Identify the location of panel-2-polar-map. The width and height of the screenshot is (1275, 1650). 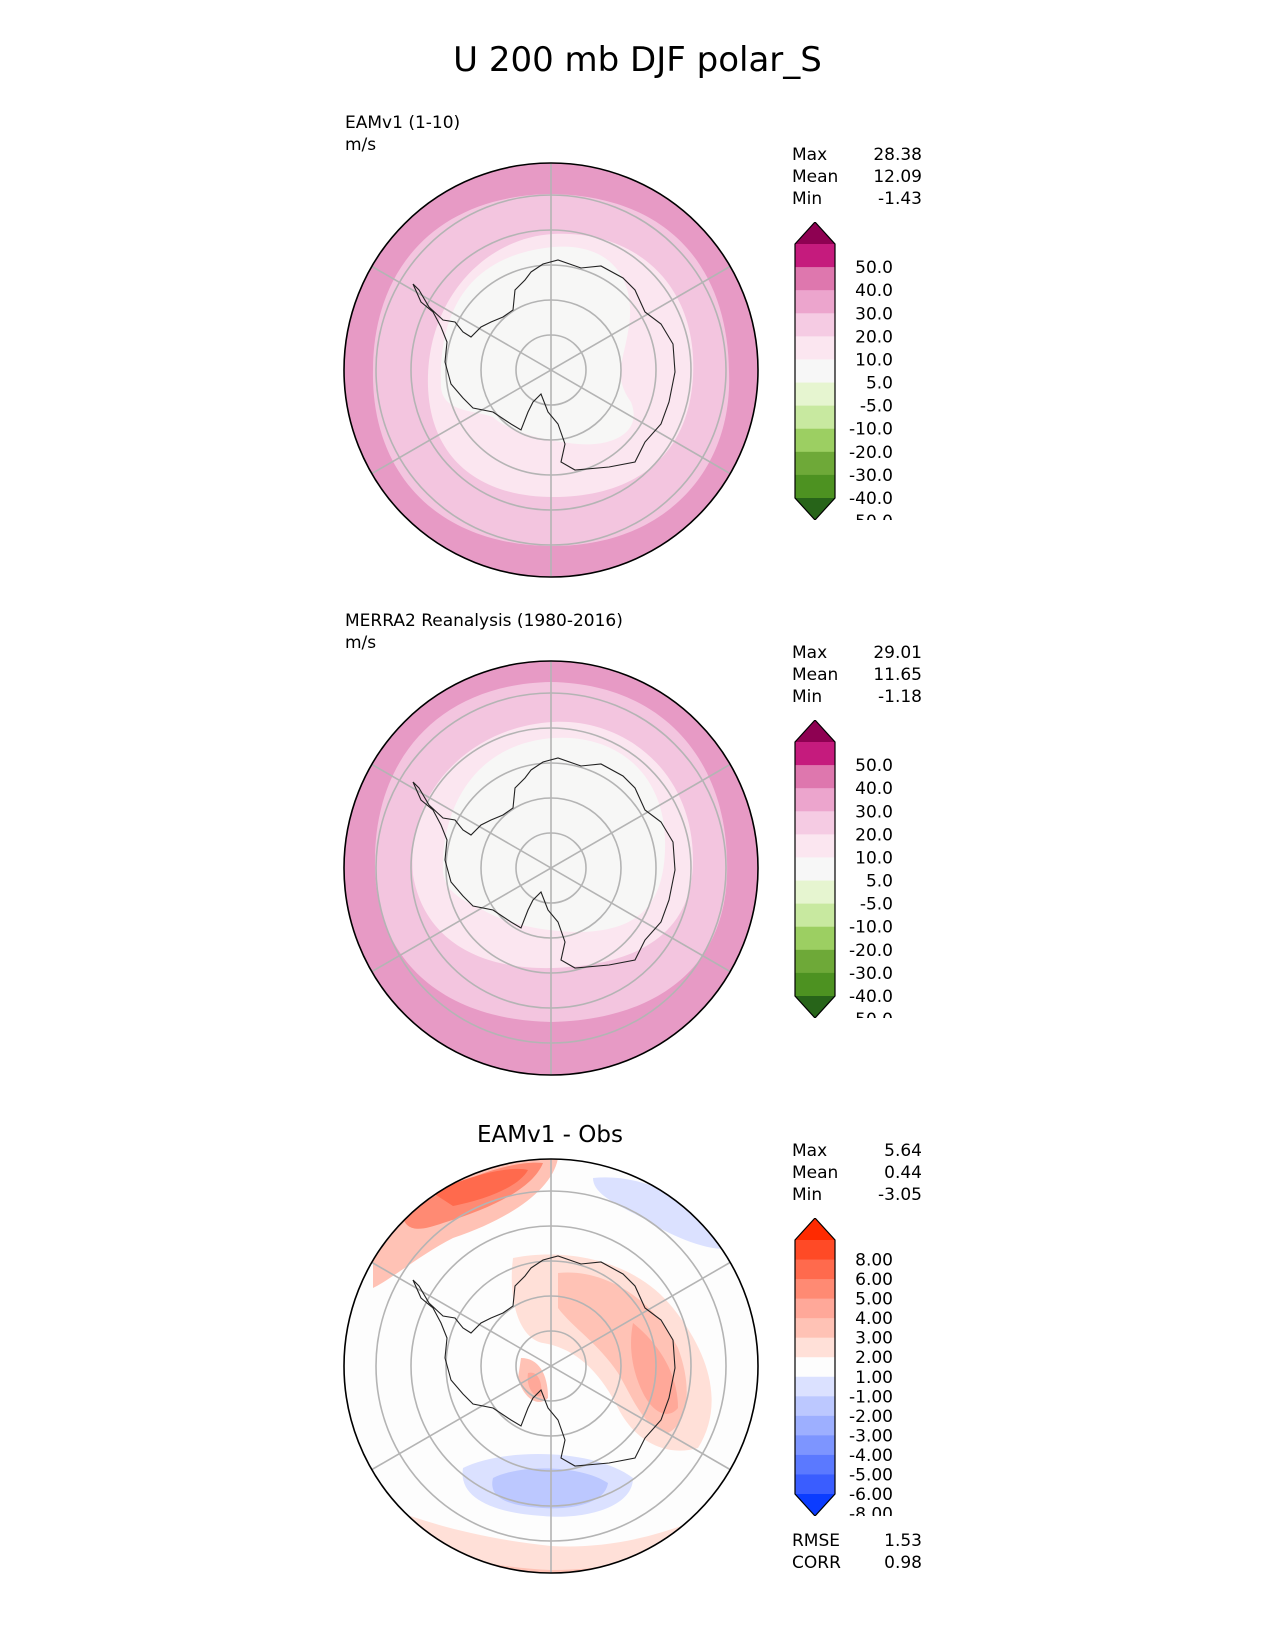
(551, 868).